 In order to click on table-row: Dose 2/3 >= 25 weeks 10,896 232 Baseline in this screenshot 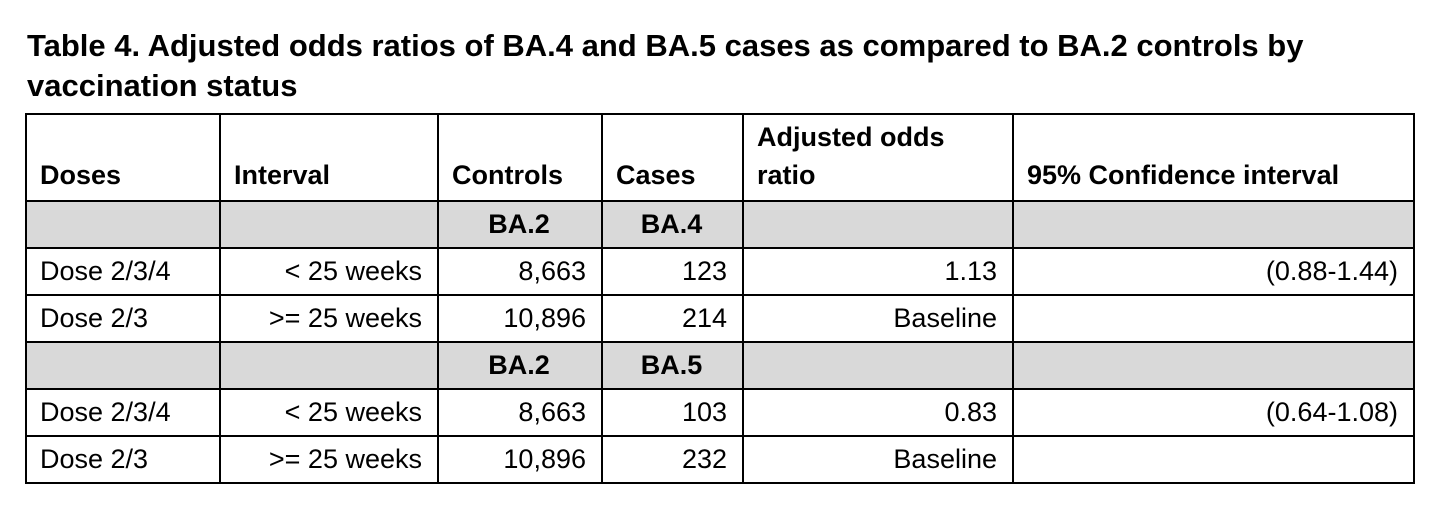, I will do `click(720, 459)`.